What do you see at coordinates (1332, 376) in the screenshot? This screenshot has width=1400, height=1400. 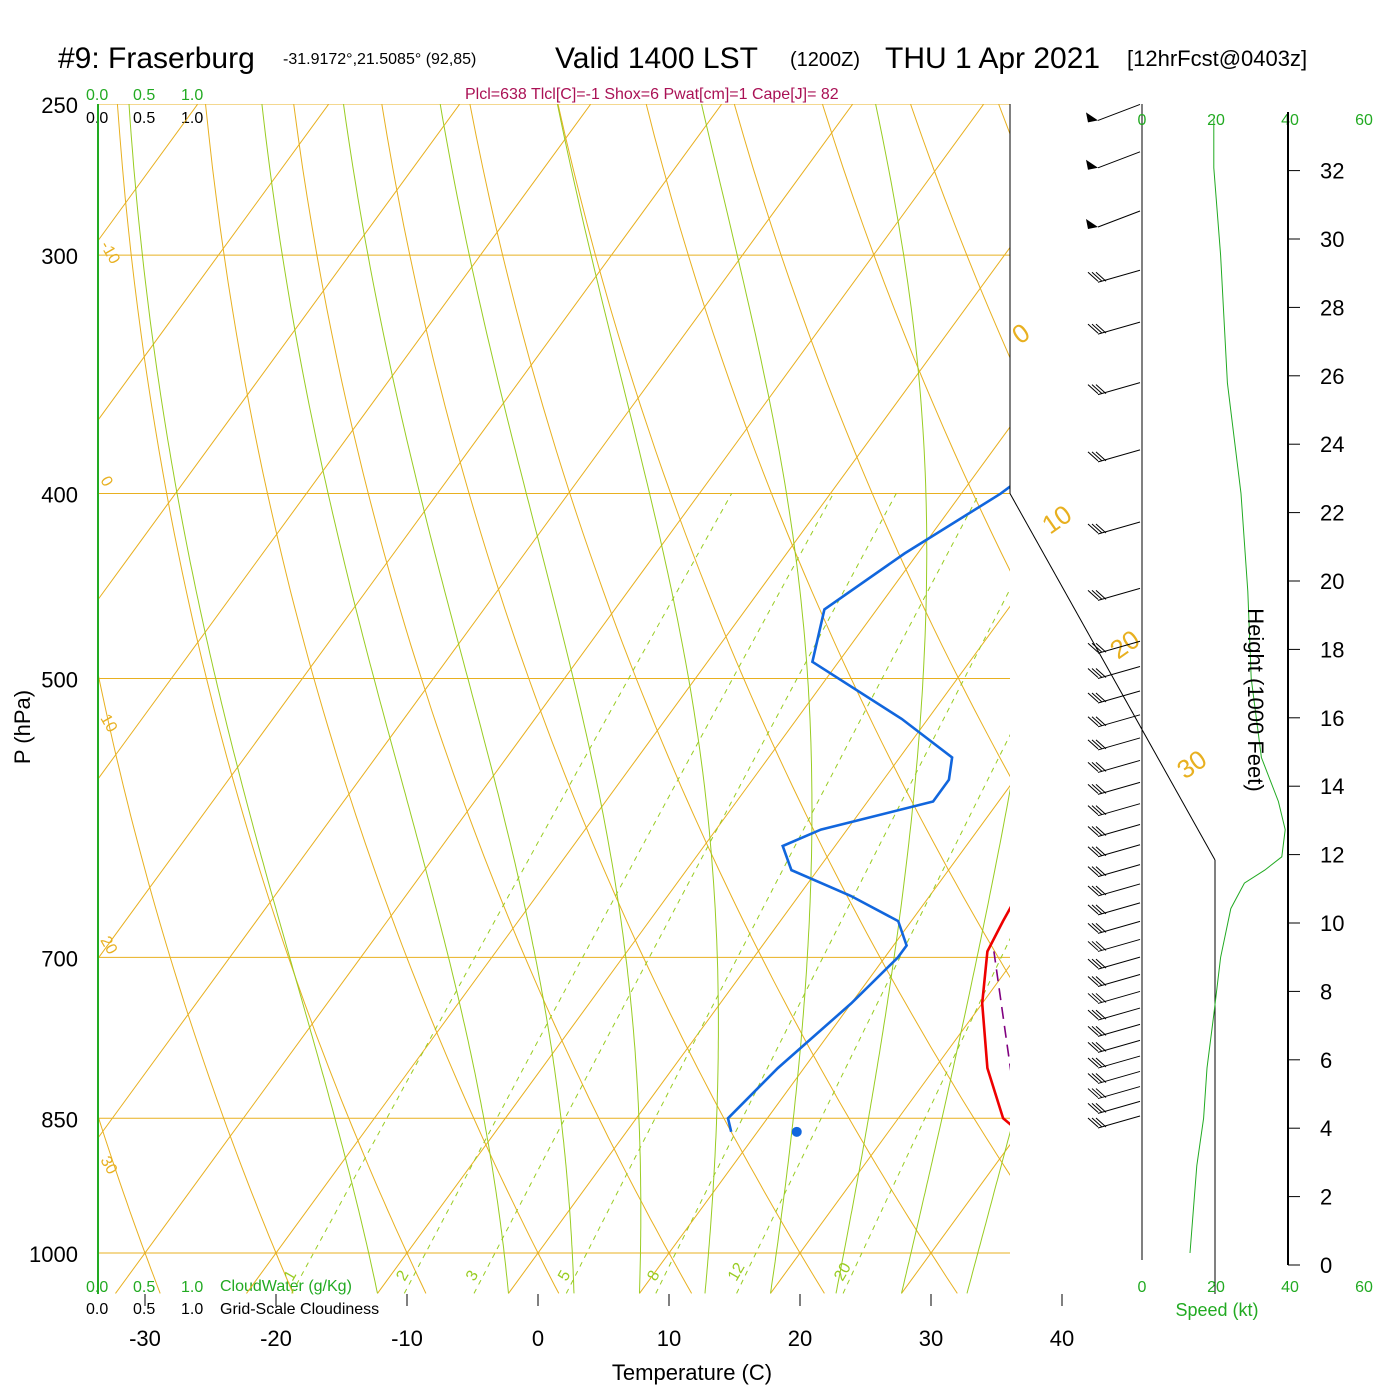 I see `height-tick-label-26: 26` at bounding box center [1332, 376].